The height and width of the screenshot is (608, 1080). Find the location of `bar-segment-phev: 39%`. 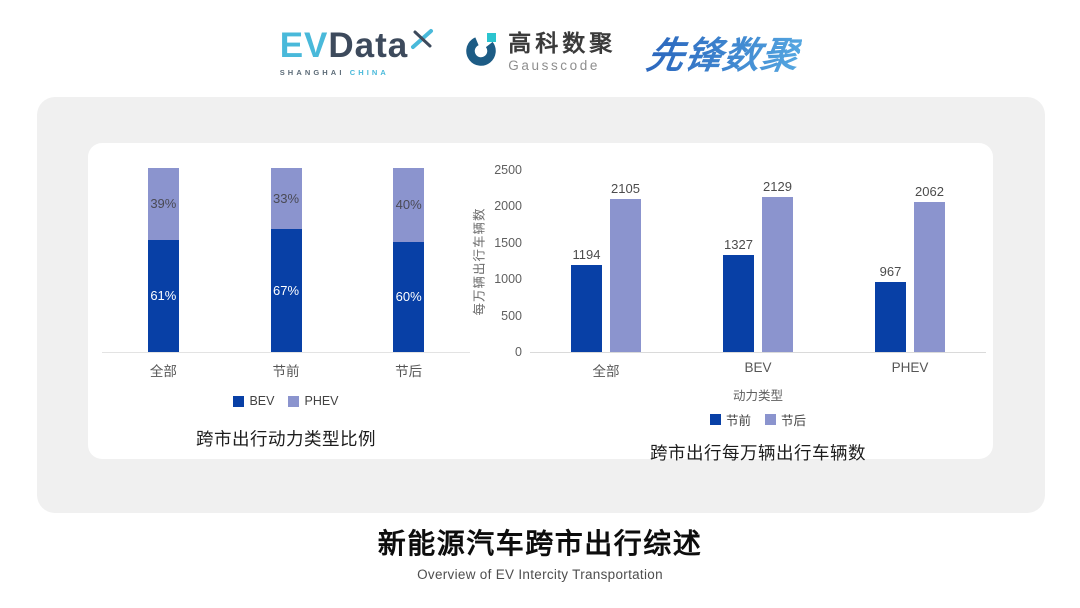

bar-segment-phev: 39% is located at coordinates (163, 204).